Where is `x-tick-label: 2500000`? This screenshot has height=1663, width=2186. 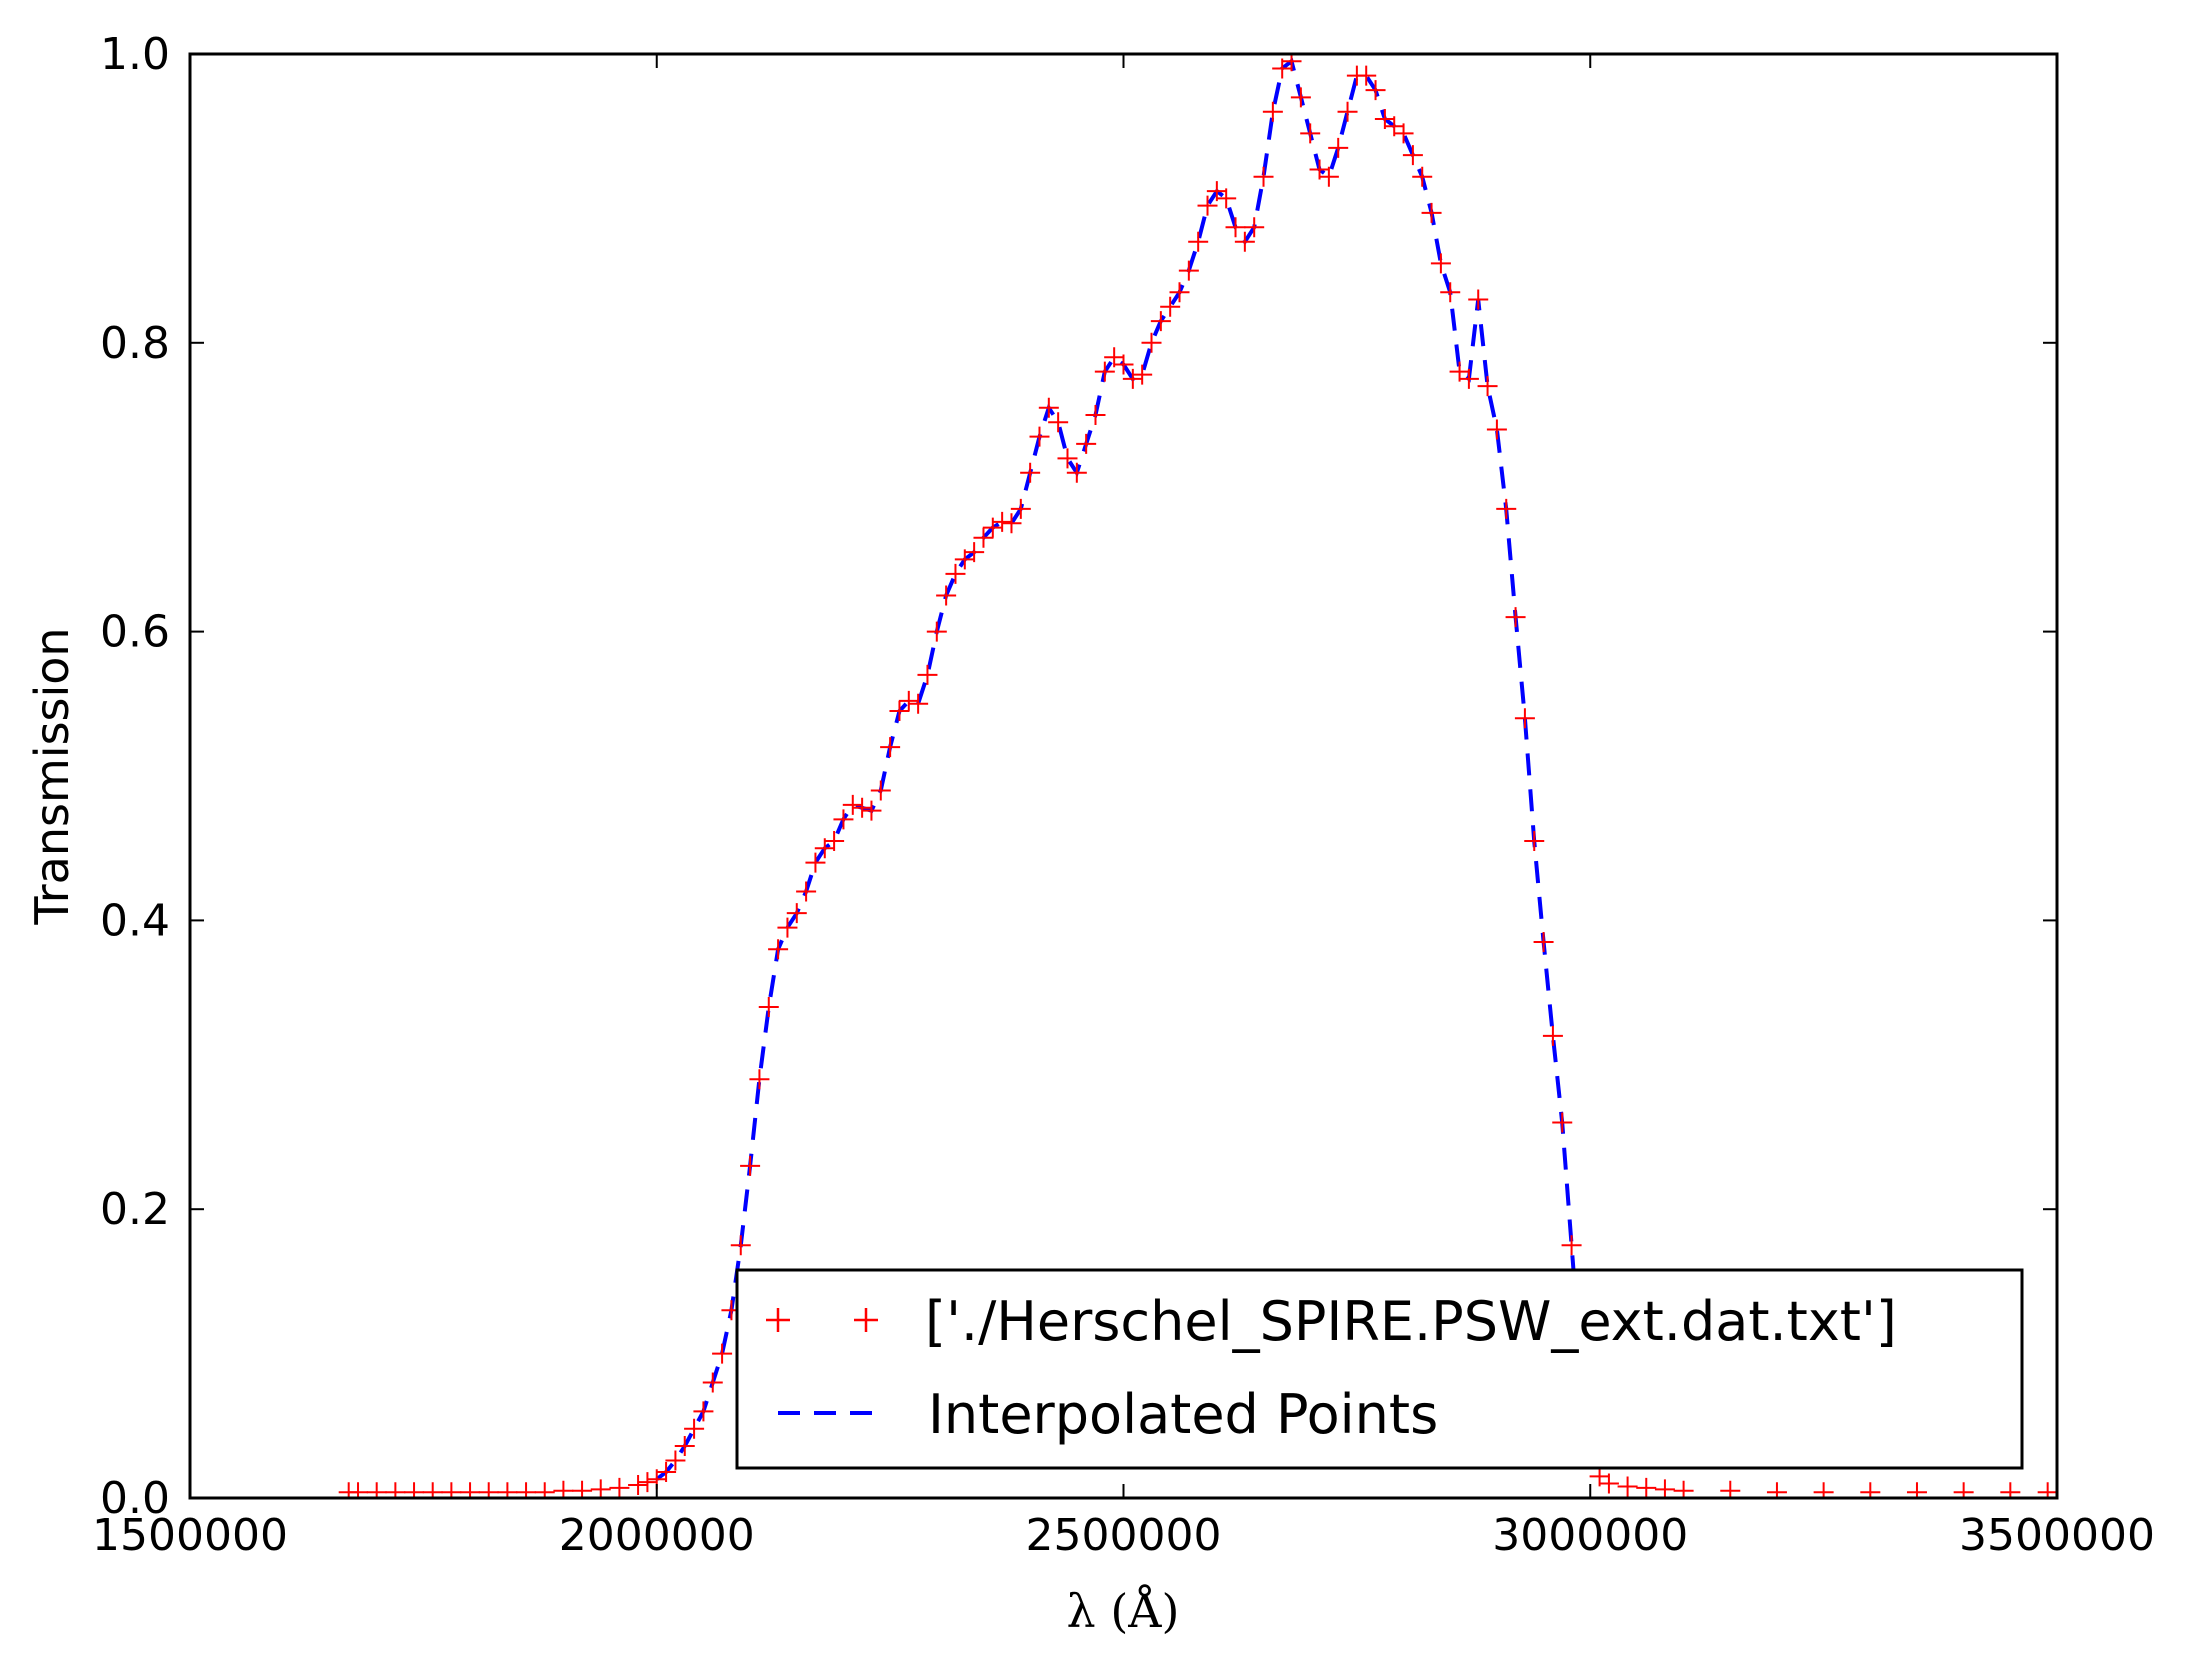
x-tick-label: 2500000 is located at coordinates (1124, 1535).